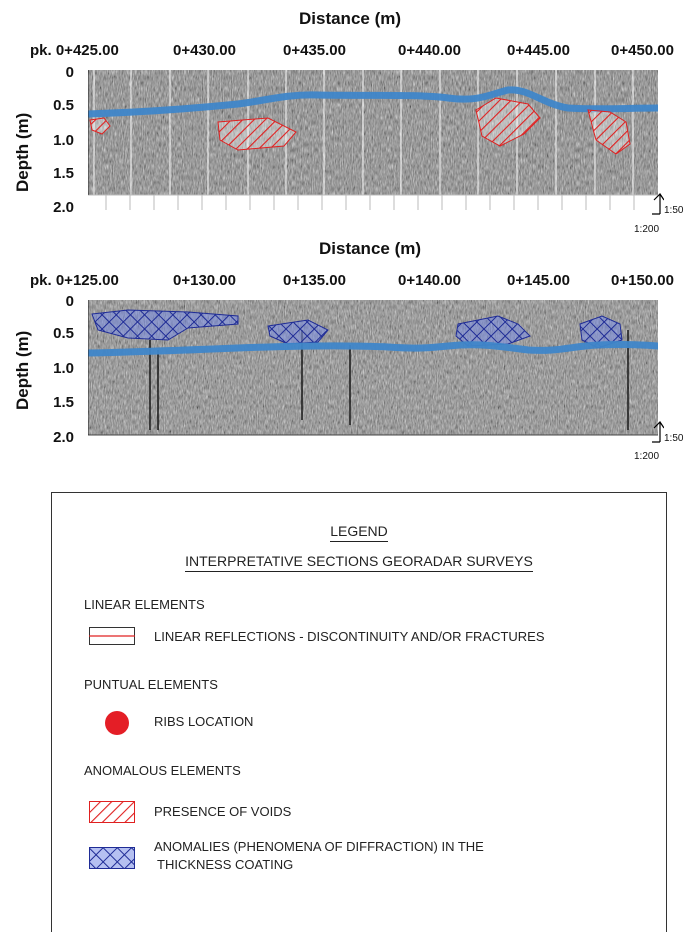 The height and width of the screenshot is (932, 693). I want to click on section1-scale-h: 1:200, so click(647, 229).